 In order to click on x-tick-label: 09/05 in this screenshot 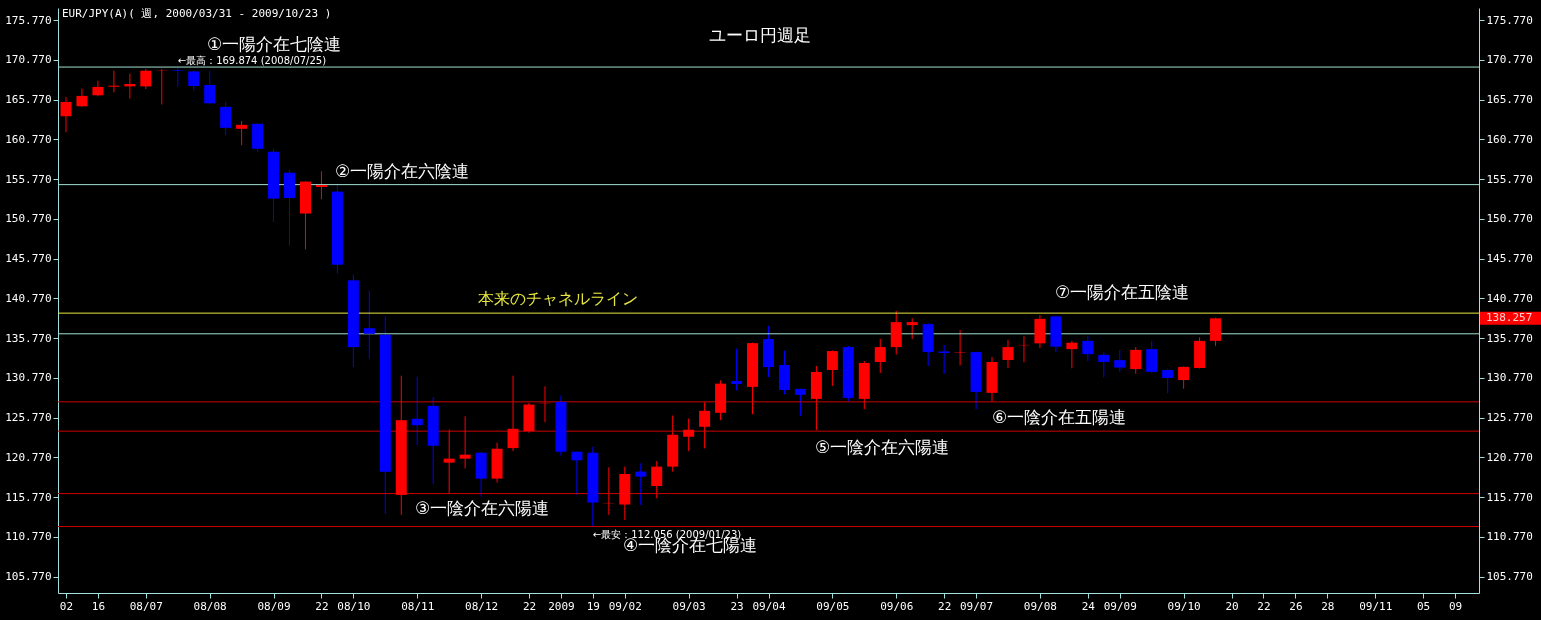, I will do `click(833, 606)`.